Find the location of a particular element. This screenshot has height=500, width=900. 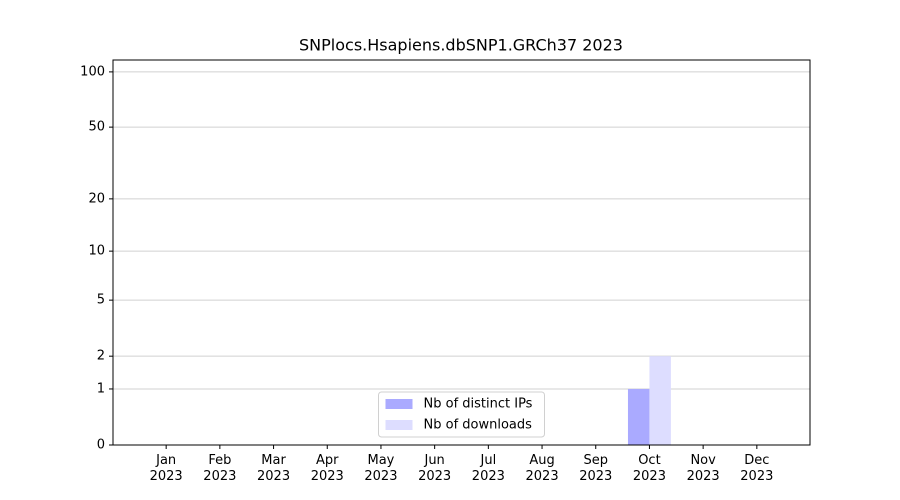

y-tick-label: 50 is located at coordinates (96, 127).